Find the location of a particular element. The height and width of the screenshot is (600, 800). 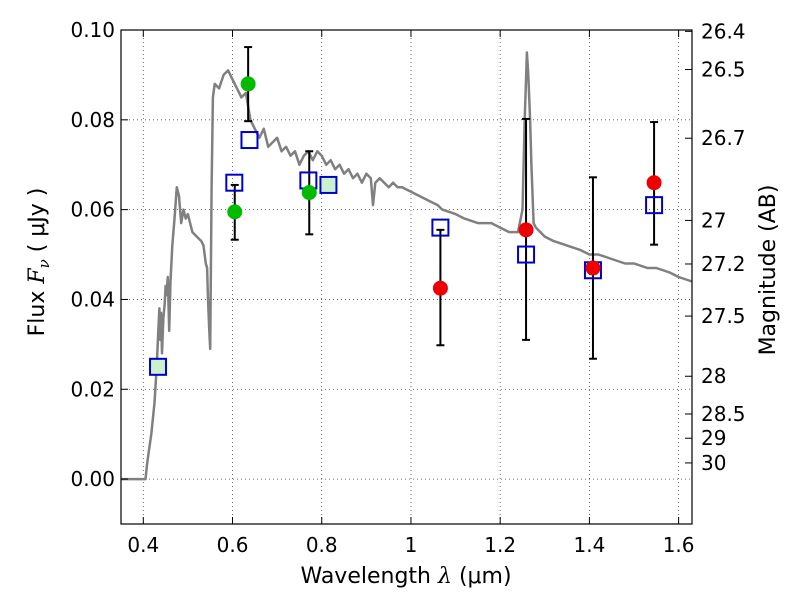

y-axis-label-unit: ( μJy ) is located at coordinates (37, 220).